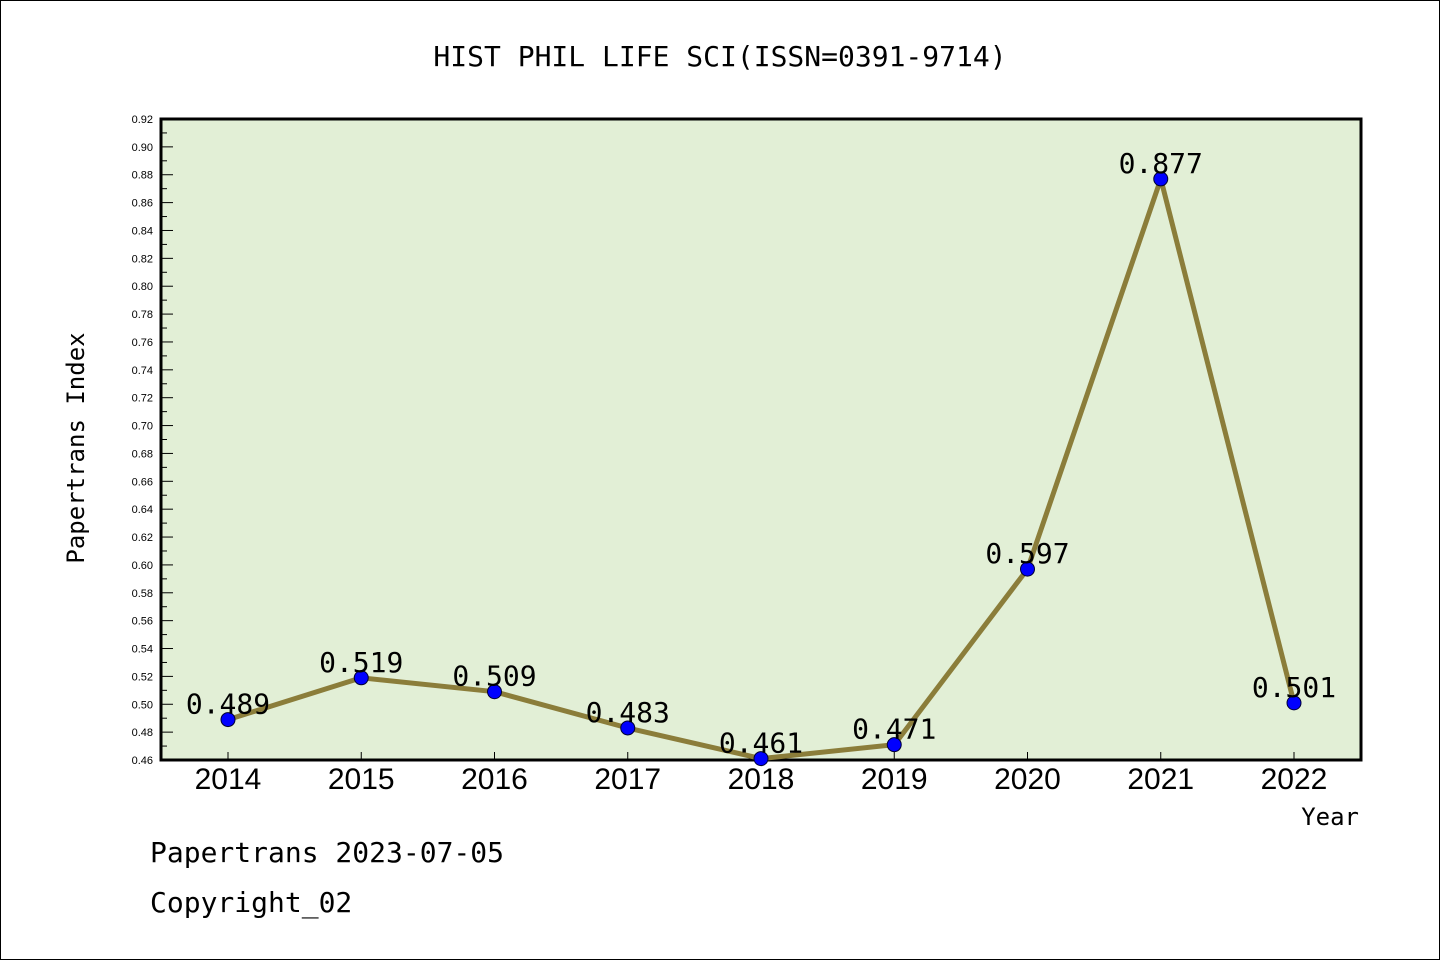  What do you see at coordinates (142, 650) in the screenshot?
I see `y-tick-label: 0.54` at bounding box center [142, 650].